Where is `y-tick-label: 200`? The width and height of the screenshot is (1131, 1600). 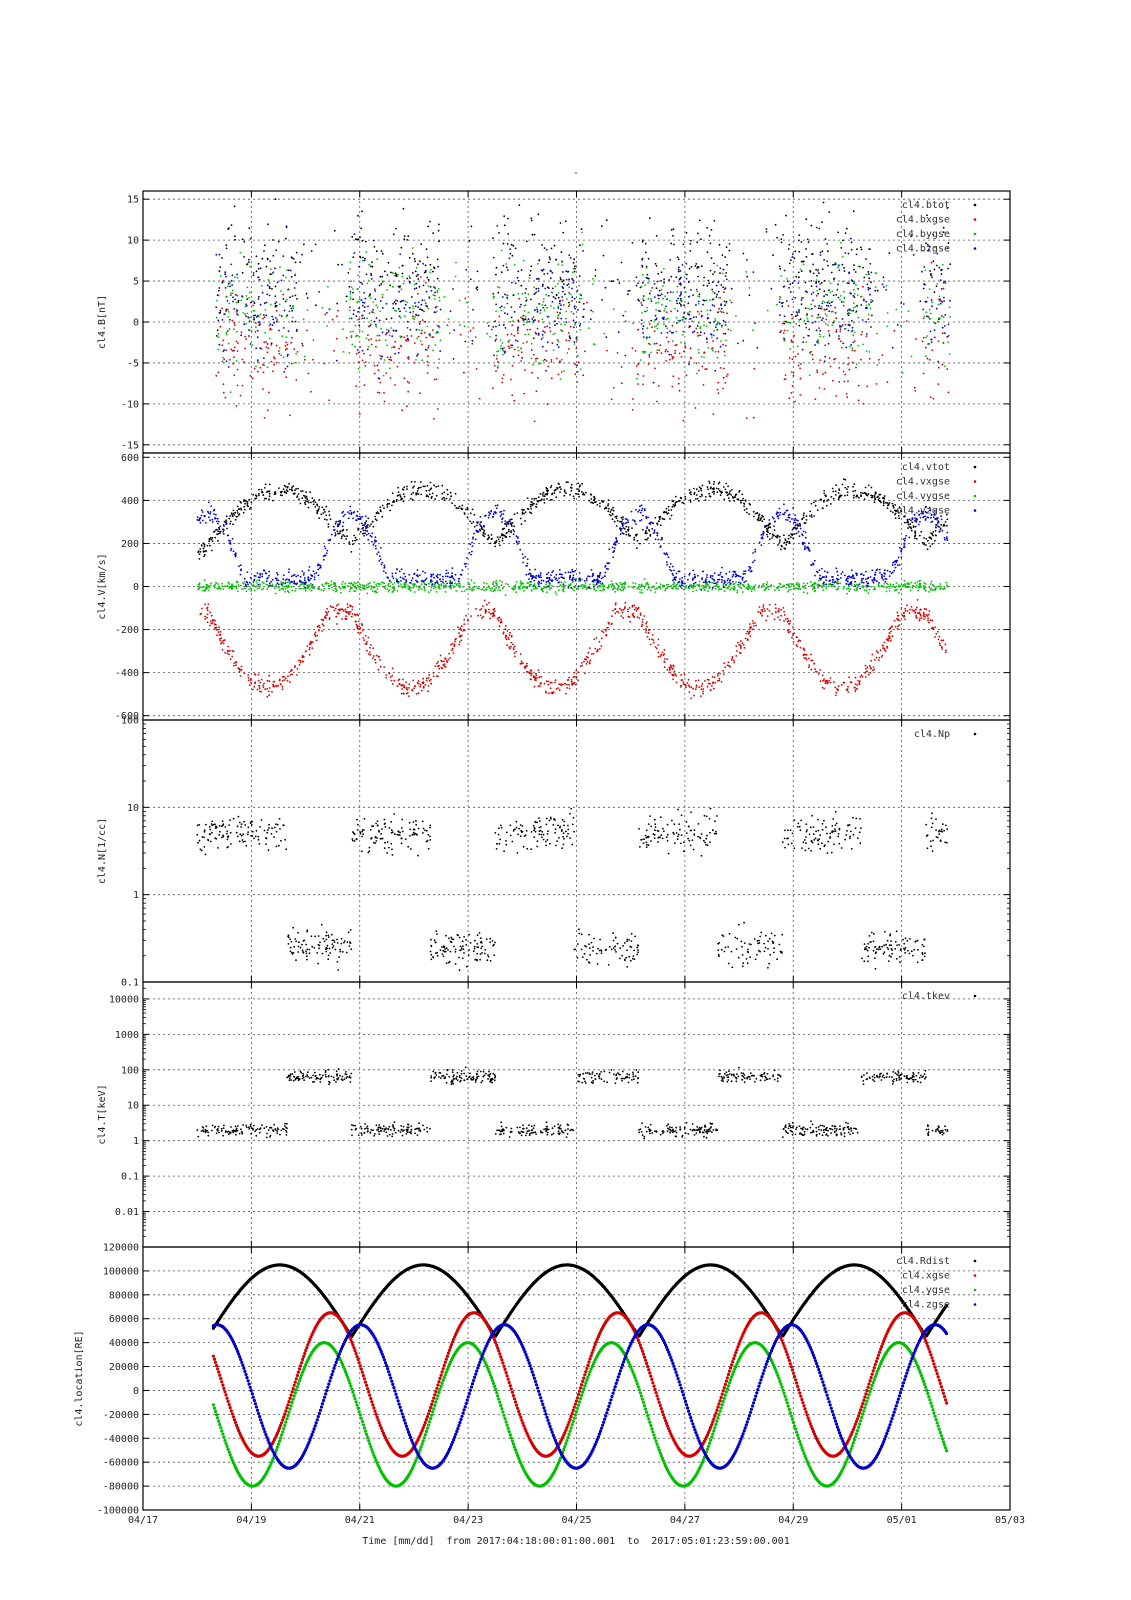
y-tick-label: 200 is located at coordinates (130, 544).